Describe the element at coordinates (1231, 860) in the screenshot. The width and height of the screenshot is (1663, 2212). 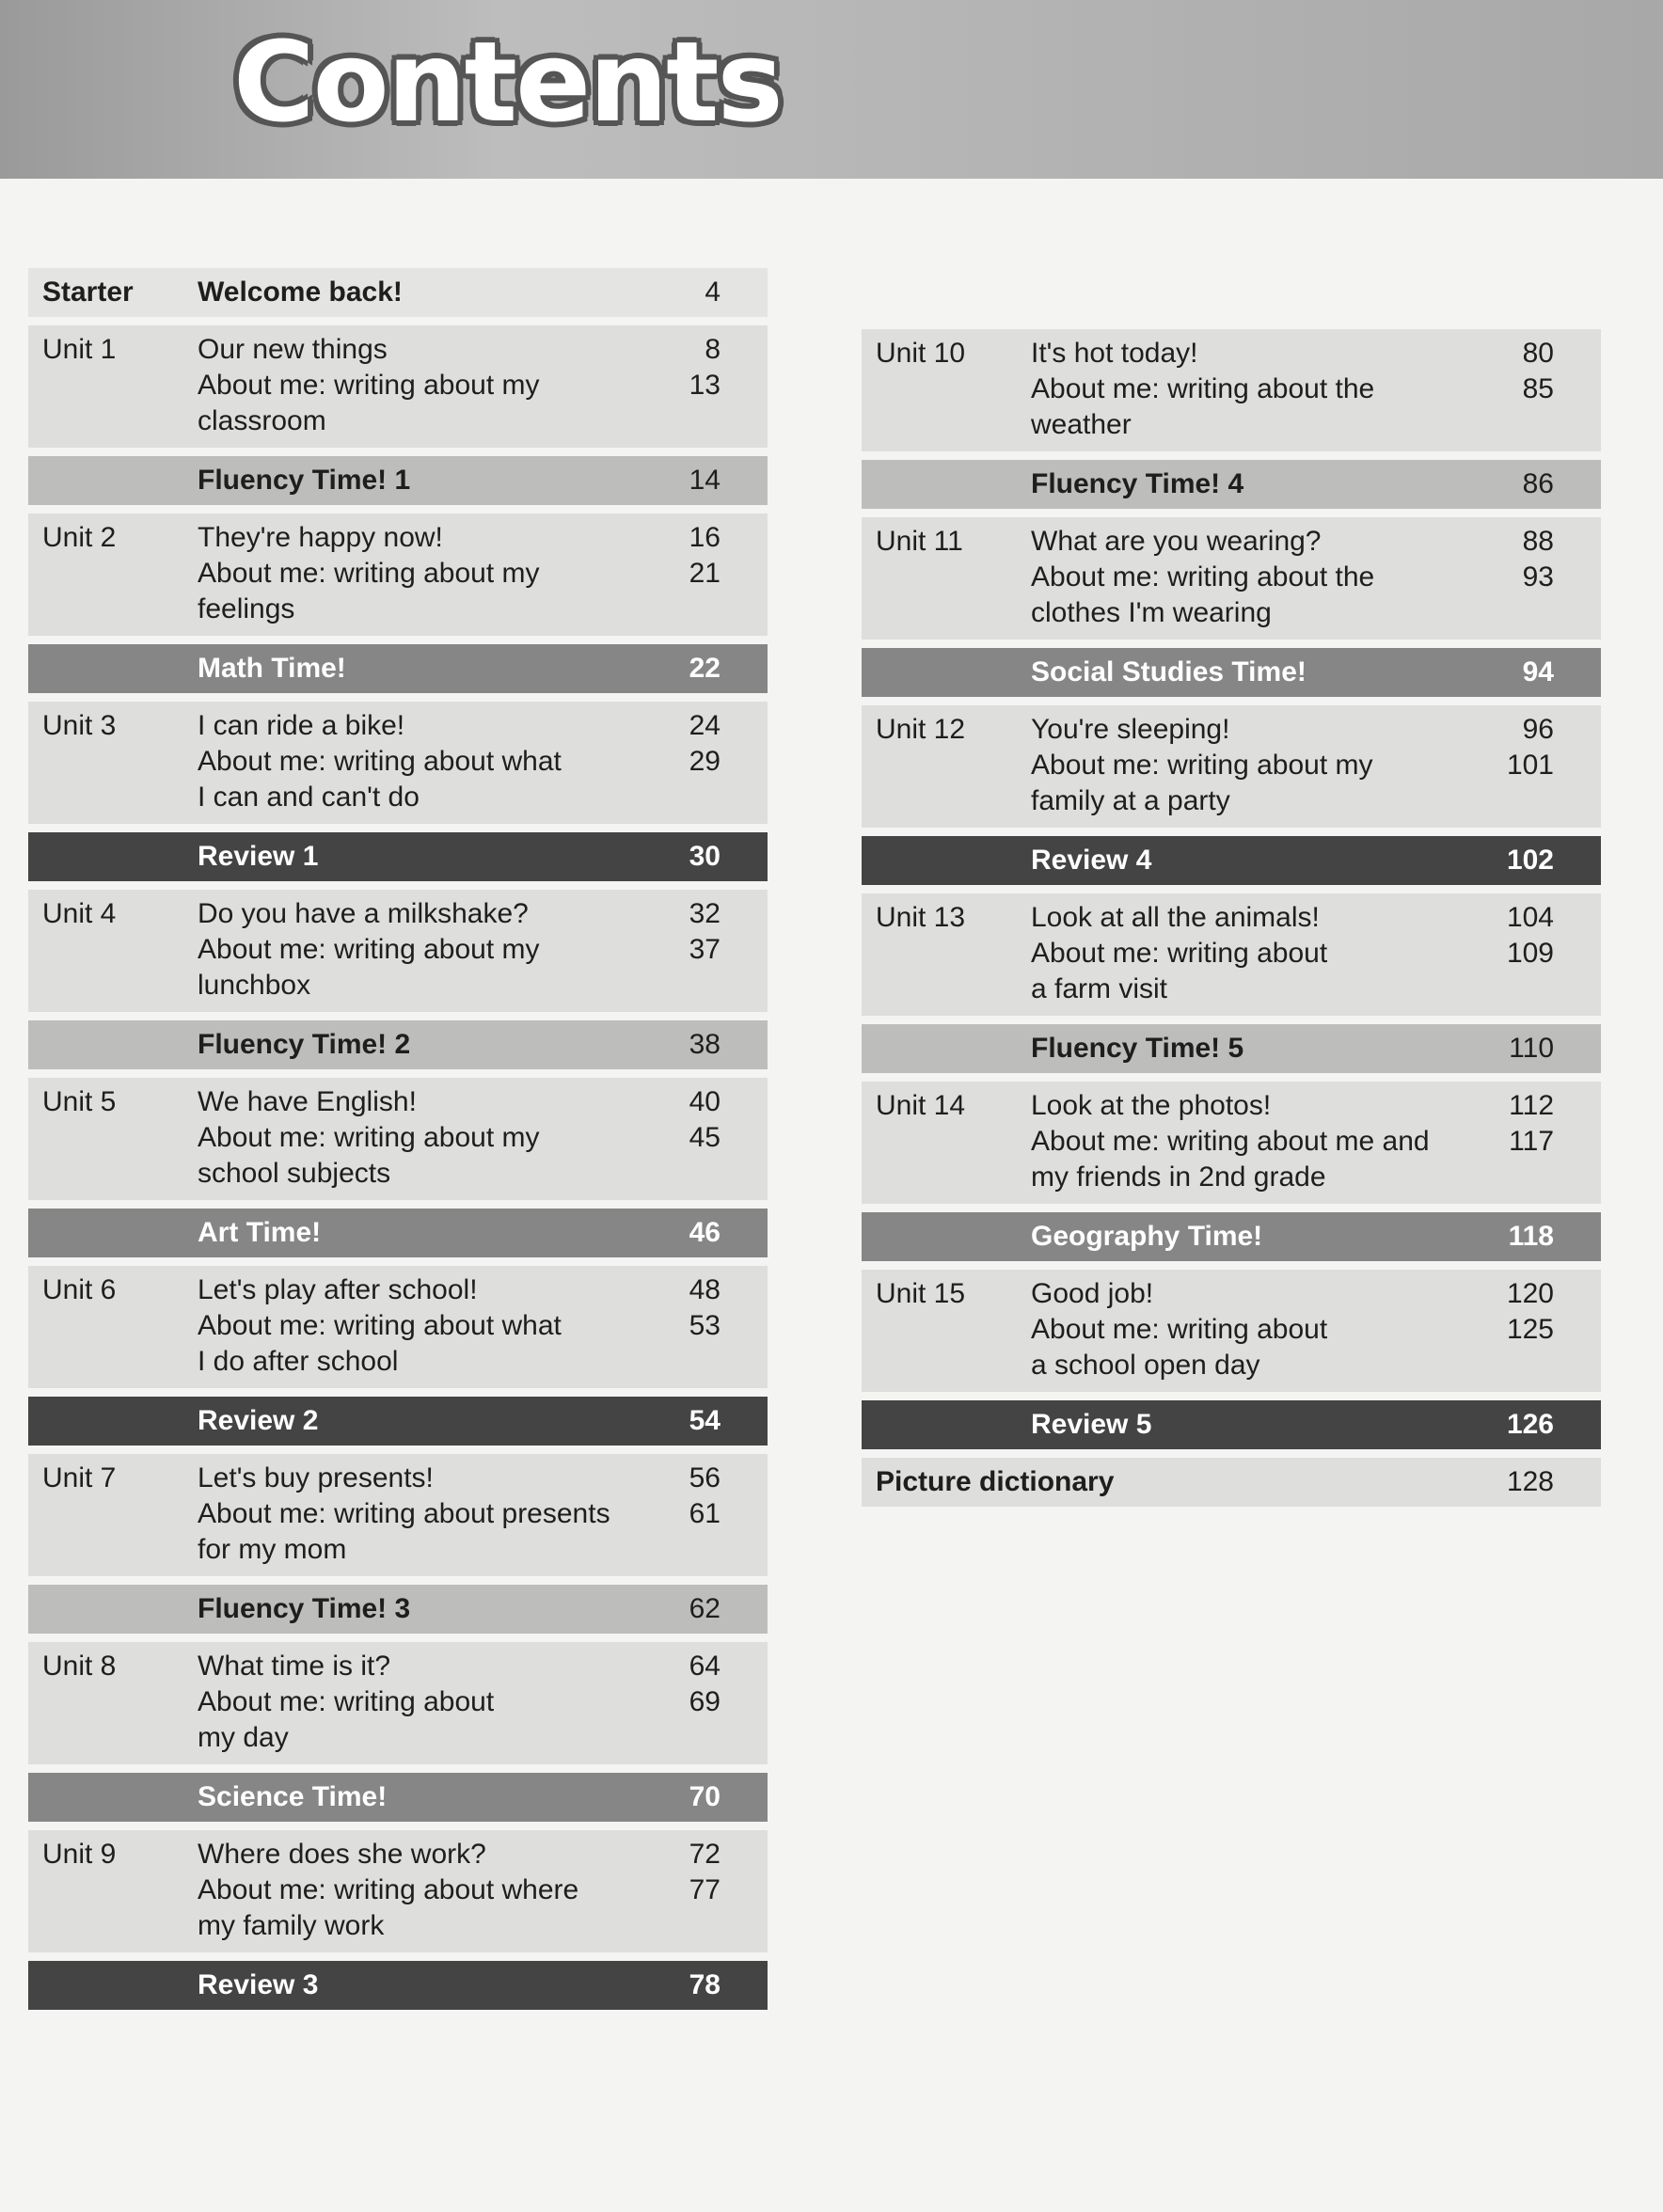
I see `toc-row-review: Review 4 102` at that location.